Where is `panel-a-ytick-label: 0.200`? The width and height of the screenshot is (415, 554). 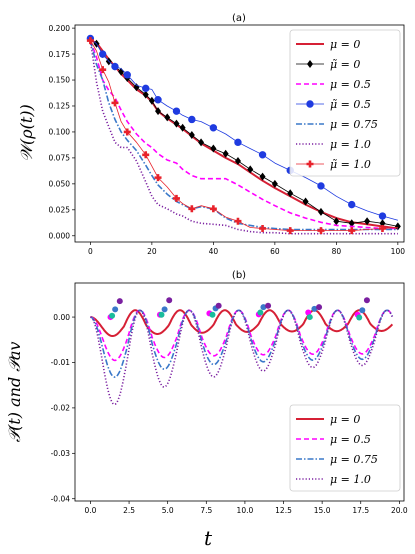
panel-a-ytick-label: 0.200 is located at coordinates (60, 28).